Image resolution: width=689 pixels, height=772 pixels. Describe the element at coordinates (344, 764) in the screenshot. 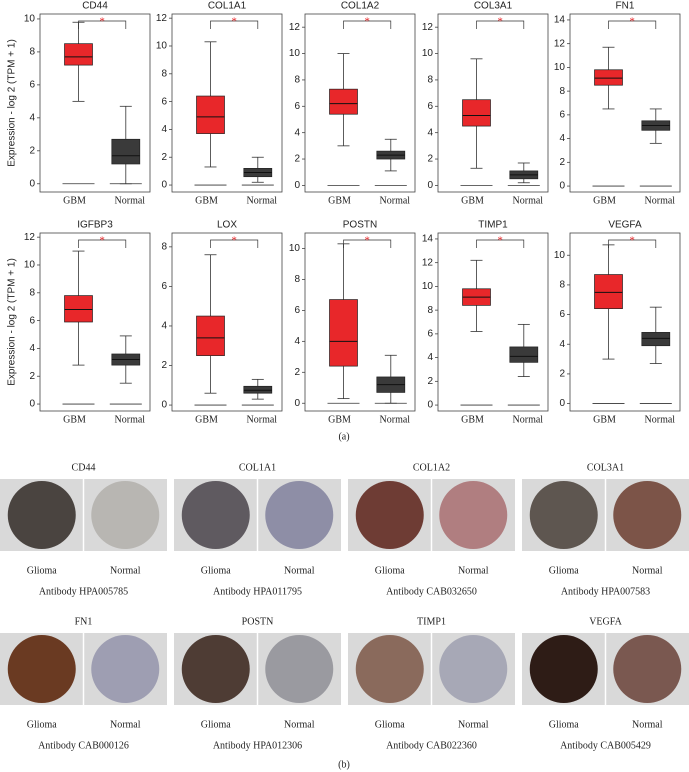

I see `panel-label: (b)` at that location.